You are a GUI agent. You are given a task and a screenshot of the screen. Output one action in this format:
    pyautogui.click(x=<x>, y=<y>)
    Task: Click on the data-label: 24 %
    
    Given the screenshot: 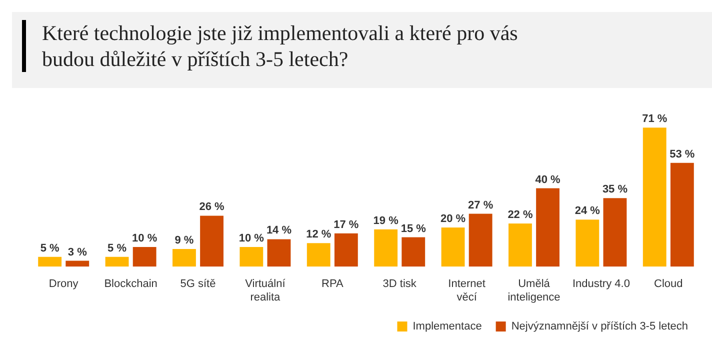 What is the action you would take?
    pyautogui.click(x=587, y=211)
    